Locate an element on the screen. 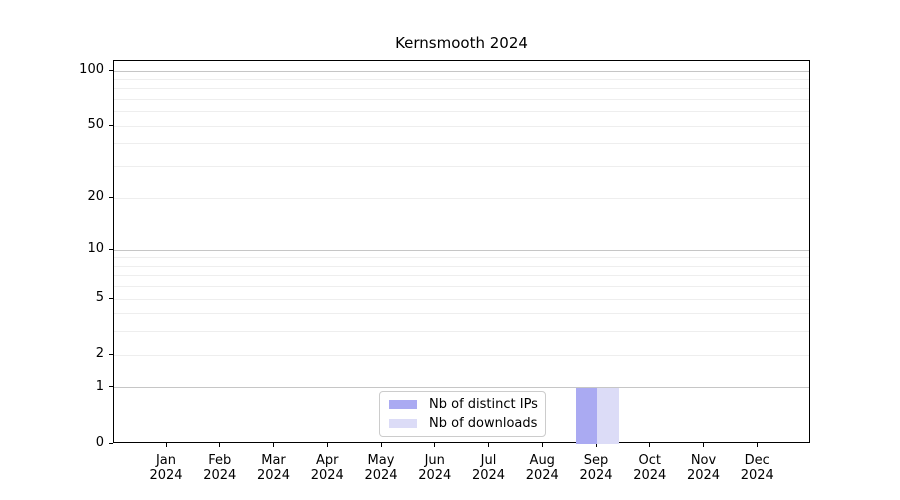  x-tick-month: Feb is located at coordinates (220, 460).